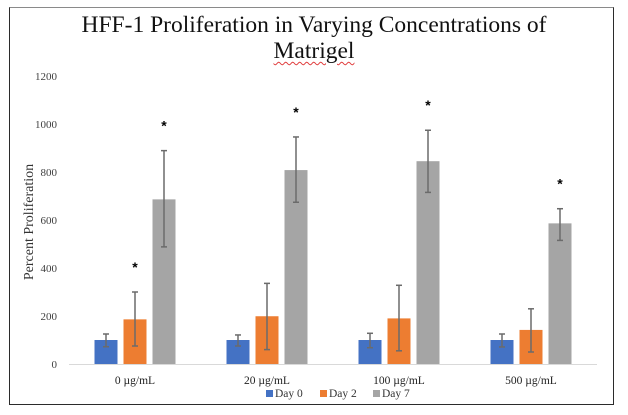  Describe the element at coordinates (314, 51) in the screenshot. I see `chart-title-line-2: Matrigel` at that location.